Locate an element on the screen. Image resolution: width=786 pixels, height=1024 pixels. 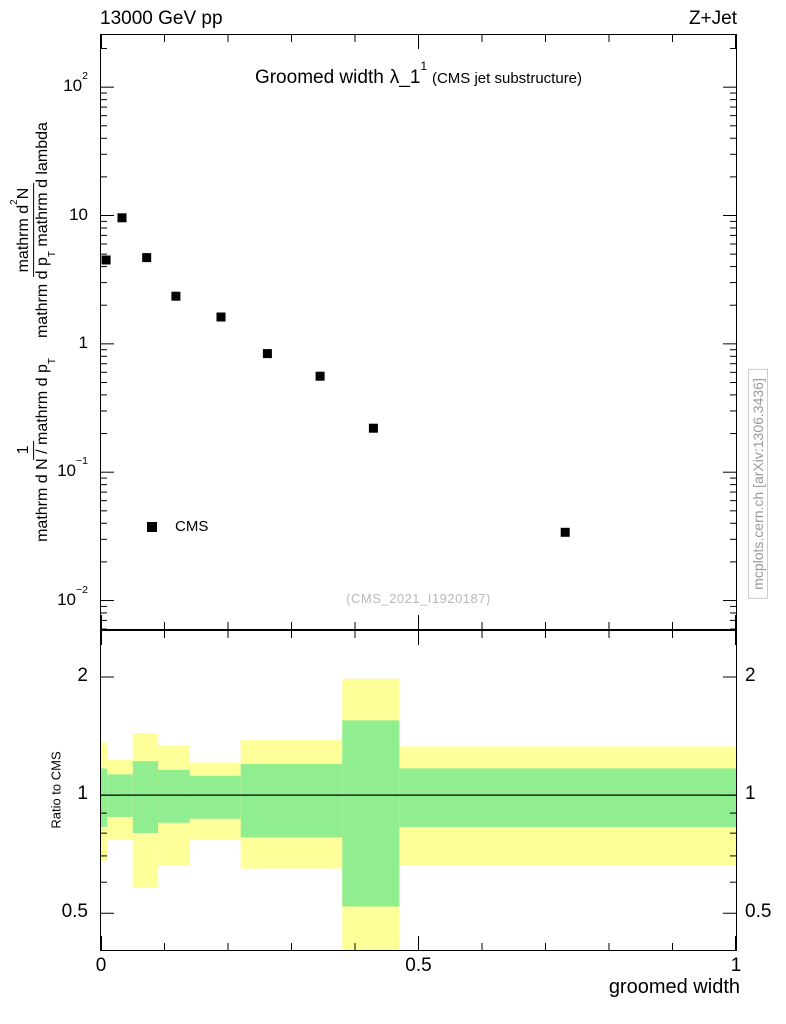
legend: CMS is located at coordinates (177, 526).